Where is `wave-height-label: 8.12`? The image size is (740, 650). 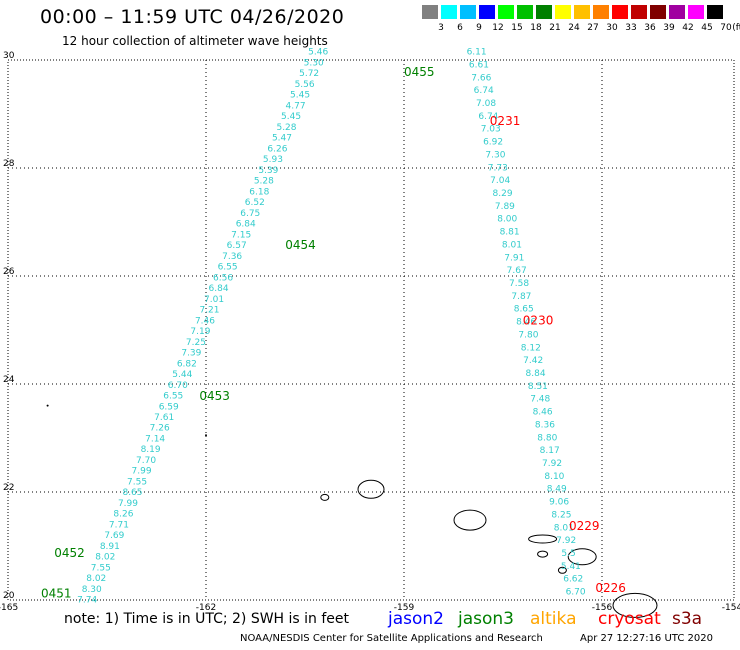
wave-height-label: 8.12 is located at coordinates (531, 348).